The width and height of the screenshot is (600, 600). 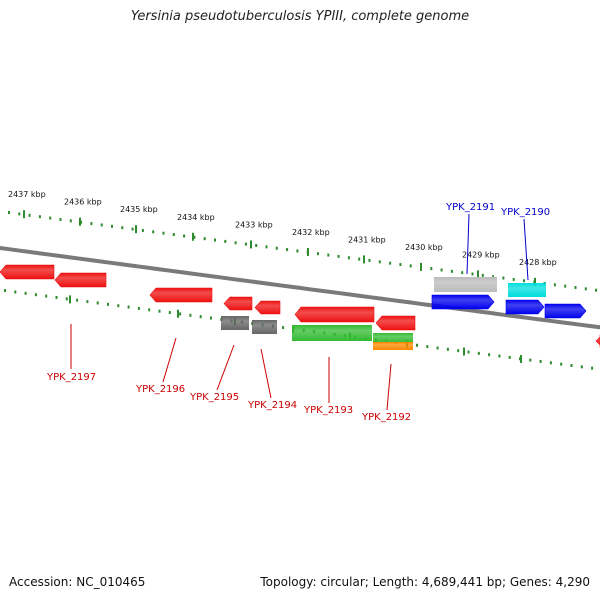 I want to click on tick-label: 2432 kbp, so click(x=311, y=232).